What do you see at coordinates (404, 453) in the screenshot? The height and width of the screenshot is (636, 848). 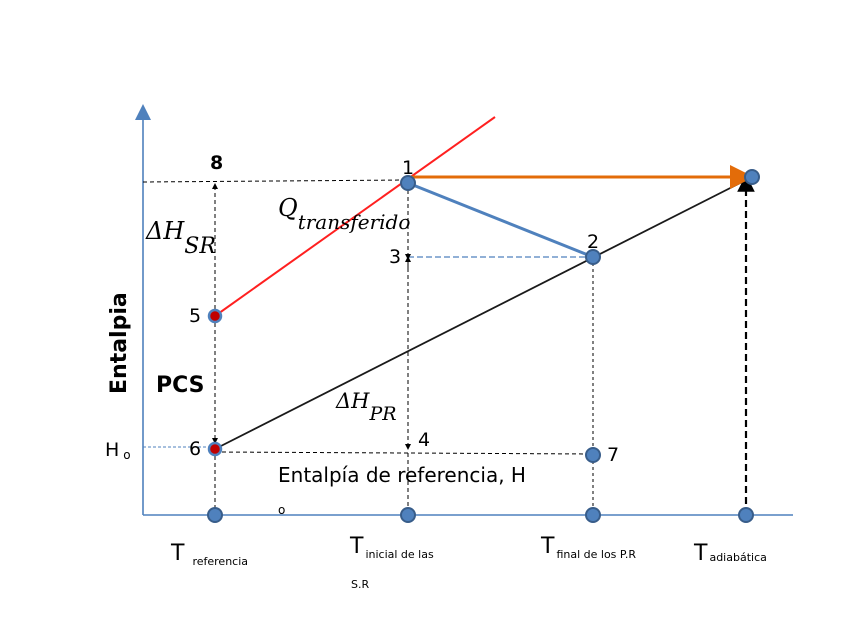 I see `guide-reference-enthalpy` at bounding box center [404, 453].